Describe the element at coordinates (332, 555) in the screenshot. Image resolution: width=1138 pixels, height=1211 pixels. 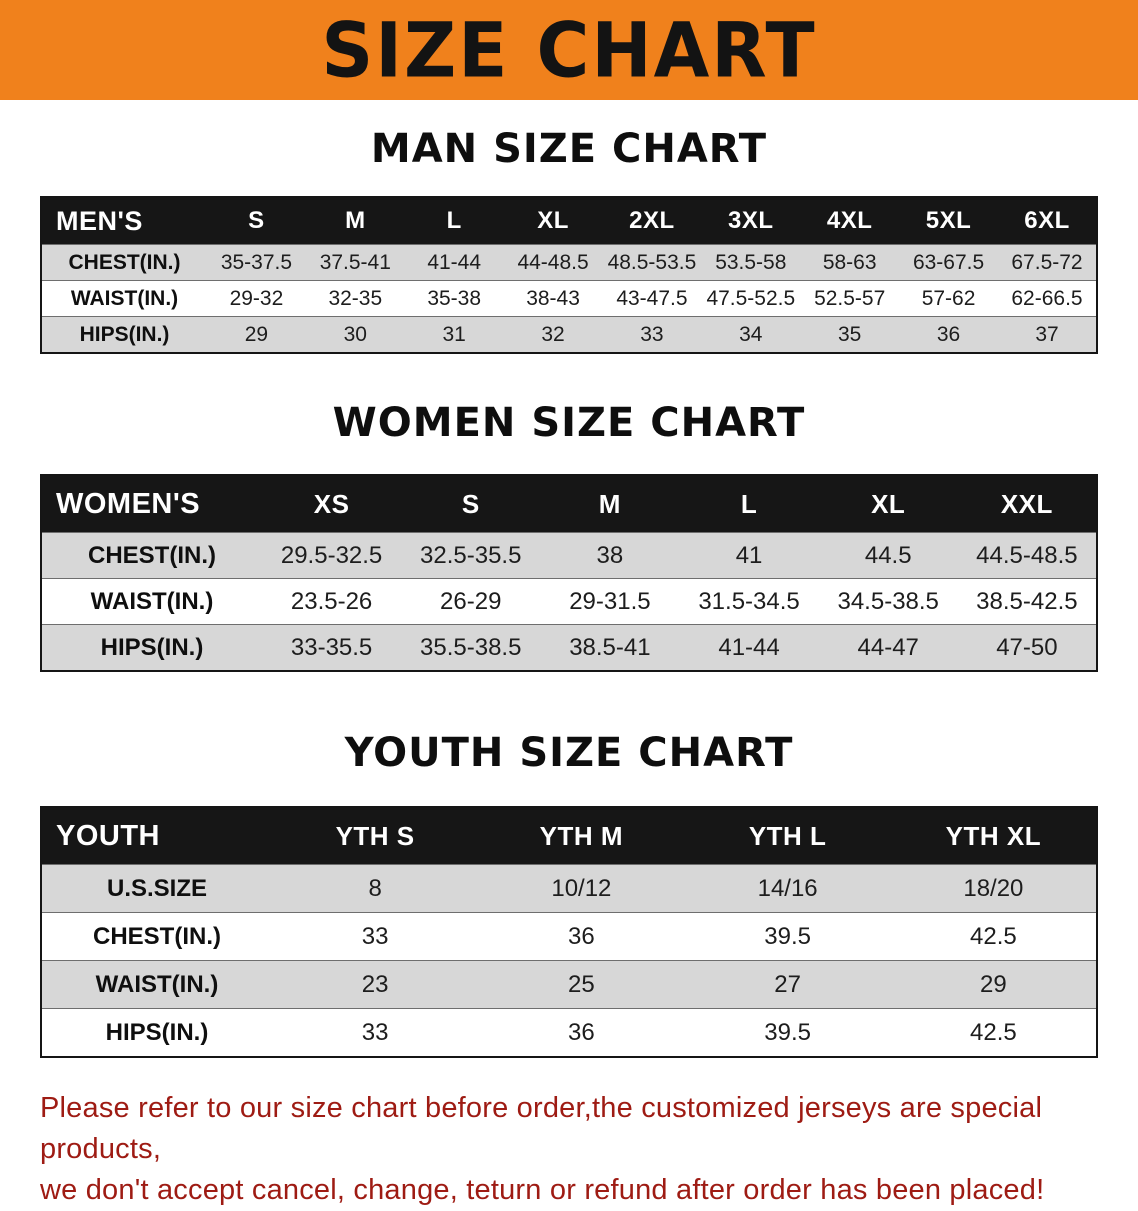
I see `value-cell: 29.5-32.5` at that location.